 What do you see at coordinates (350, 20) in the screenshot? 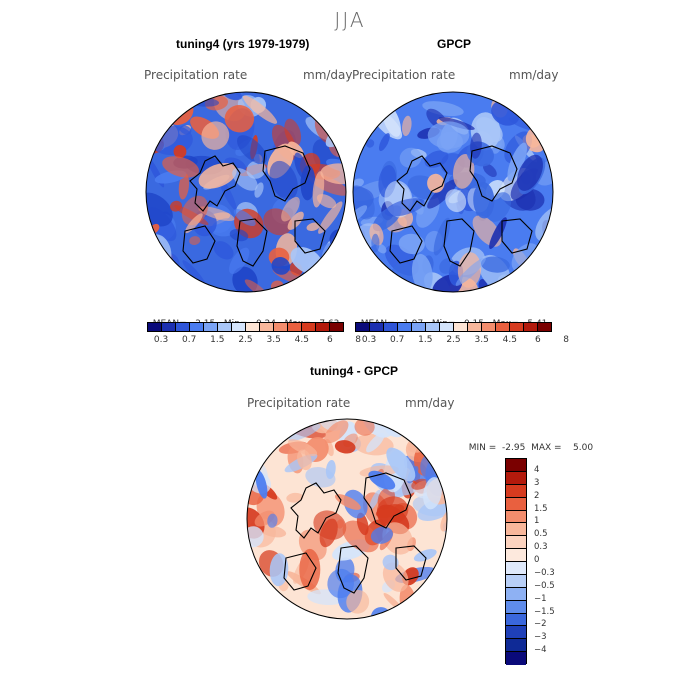
I see `figure-title: JJA` at bounding box center [350, 20].